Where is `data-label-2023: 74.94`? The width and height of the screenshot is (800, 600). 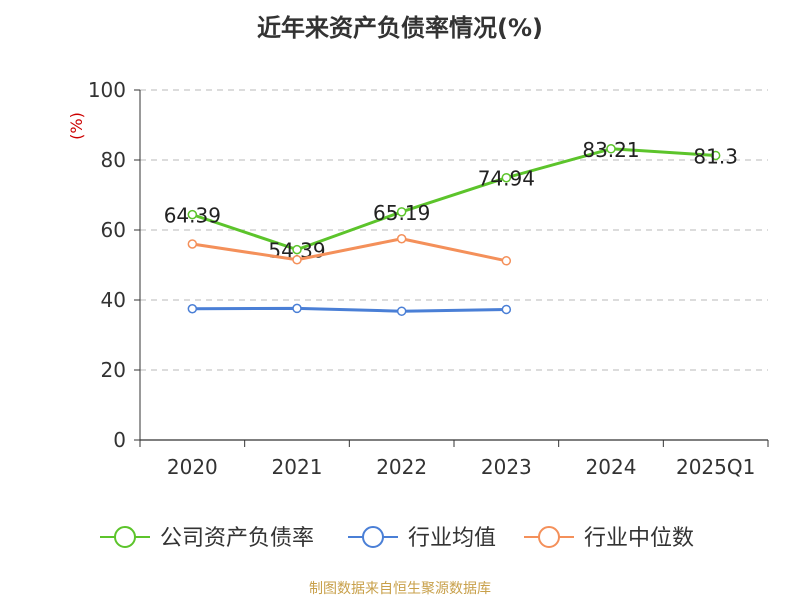
data-label-2023: 74.94 is located at coordinates (506, 179).